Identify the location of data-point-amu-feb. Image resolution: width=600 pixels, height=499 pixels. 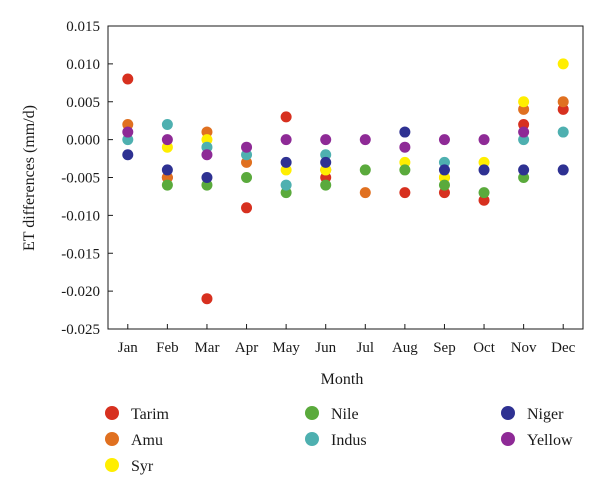
(167, 177).